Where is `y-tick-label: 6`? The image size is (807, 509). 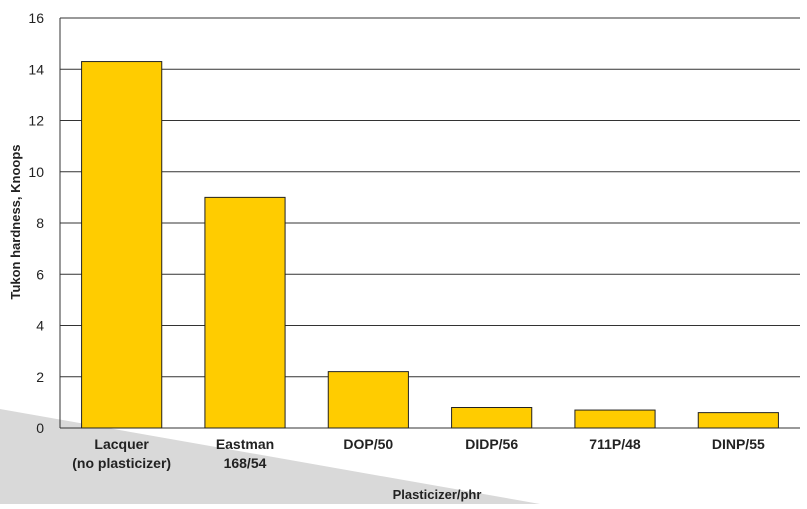 y-tick-label: 6 is located at coordinates (40, 274).